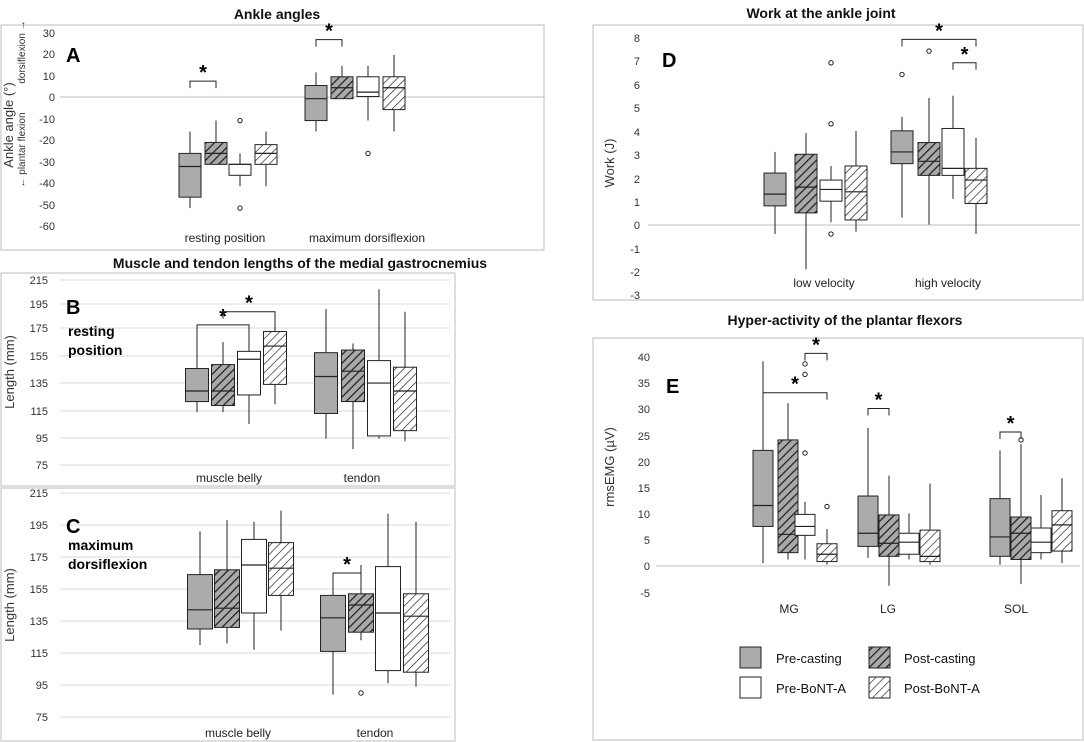  What do you see at coordinates (644, 384) in the screenshot?
I see `panel-e-ytick: 35` at bounding box center [644, 384].